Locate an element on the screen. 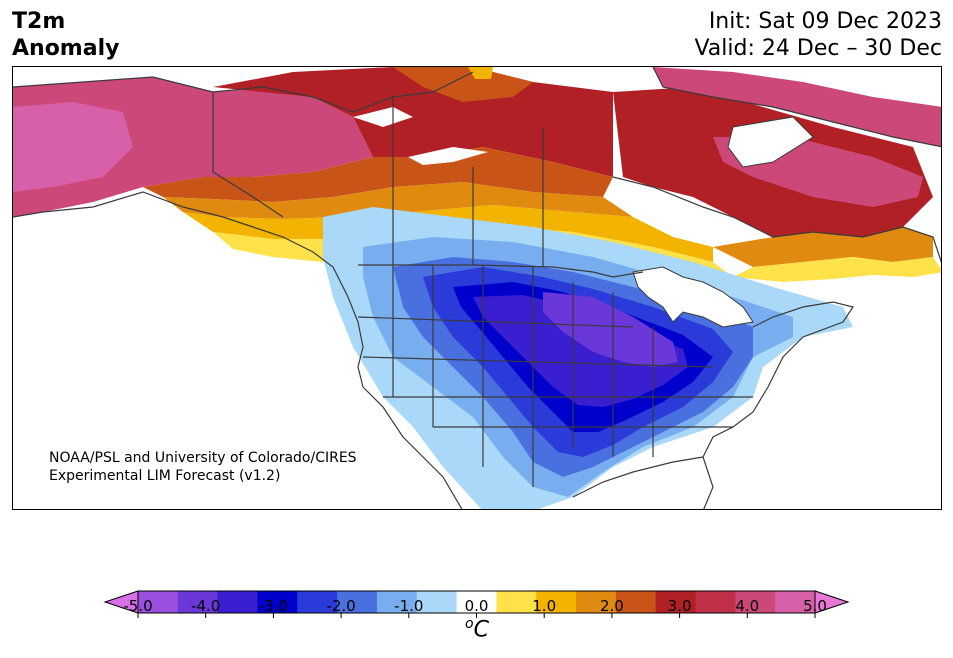 The image size is (953, 658). map-title: T2m Anomaly is located at coordinates (65, 35).